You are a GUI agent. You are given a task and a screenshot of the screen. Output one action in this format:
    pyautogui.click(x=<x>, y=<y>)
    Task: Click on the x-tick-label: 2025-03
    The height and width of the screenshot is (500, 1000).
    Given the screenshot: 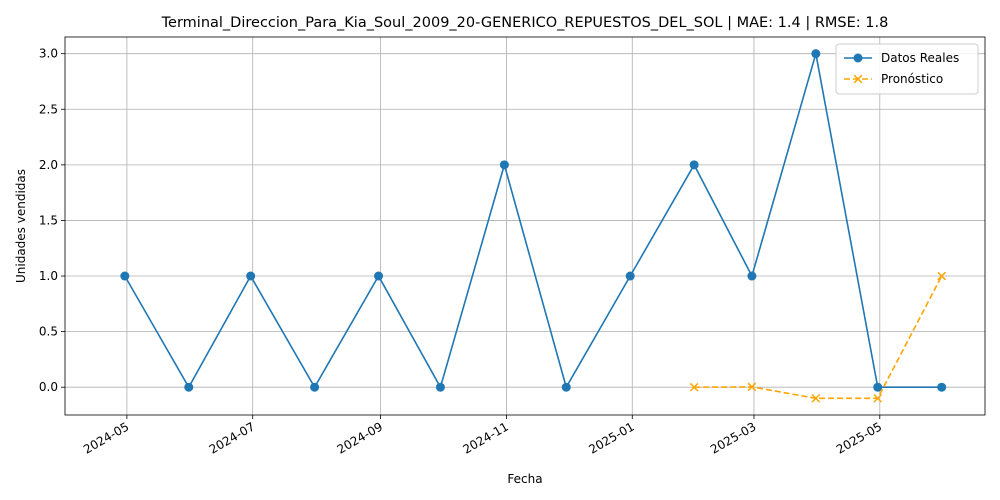 What is the action you would take?
    pyautogui.click(x=733, y=437)
    